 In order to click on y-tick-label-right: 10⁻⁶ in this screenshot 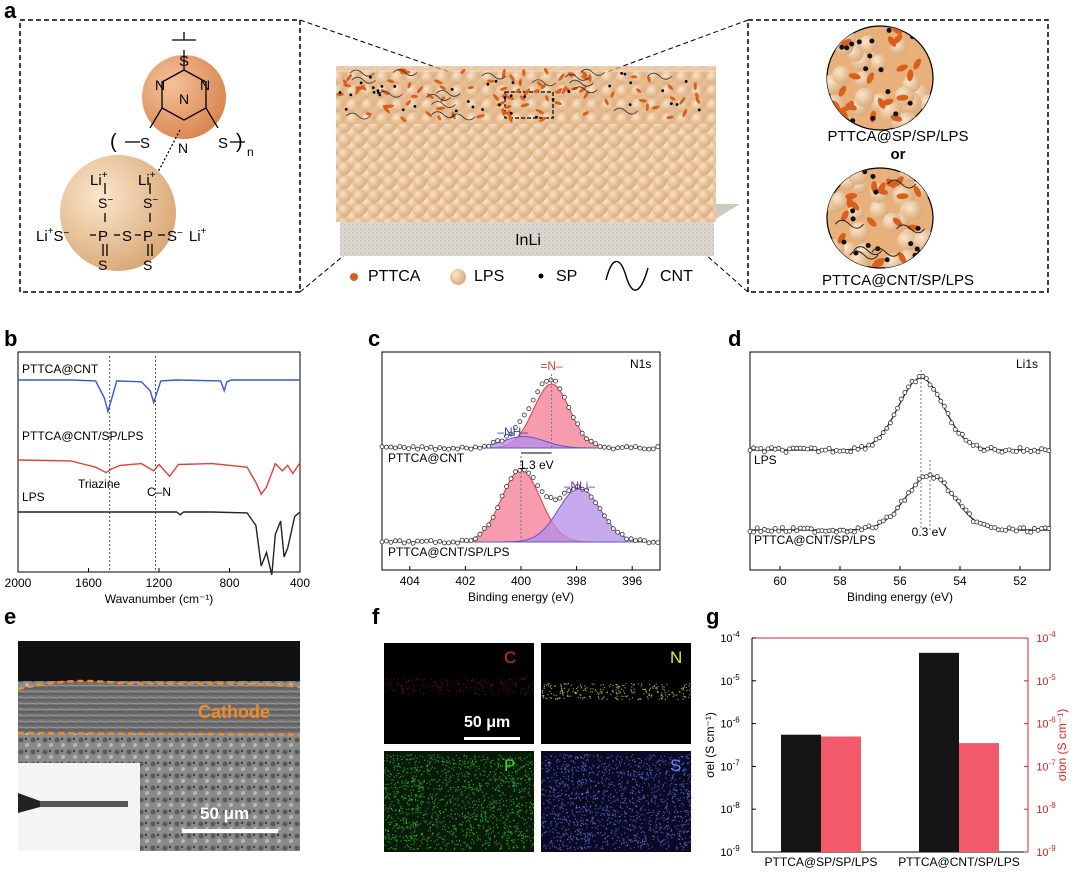, I will do `click(1046, 723)`.